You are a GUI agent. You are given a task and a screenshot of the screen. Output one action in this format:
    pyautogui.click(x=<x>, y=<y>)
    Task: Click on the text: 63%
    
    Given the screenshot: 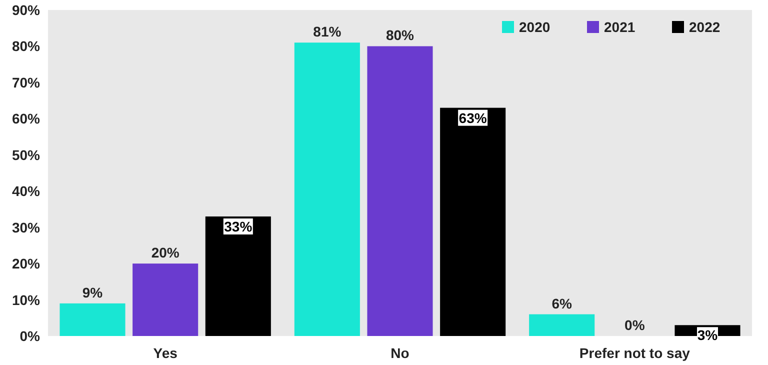 What is the action you would take?
    pyautogui.click(x=472, y=118)
    